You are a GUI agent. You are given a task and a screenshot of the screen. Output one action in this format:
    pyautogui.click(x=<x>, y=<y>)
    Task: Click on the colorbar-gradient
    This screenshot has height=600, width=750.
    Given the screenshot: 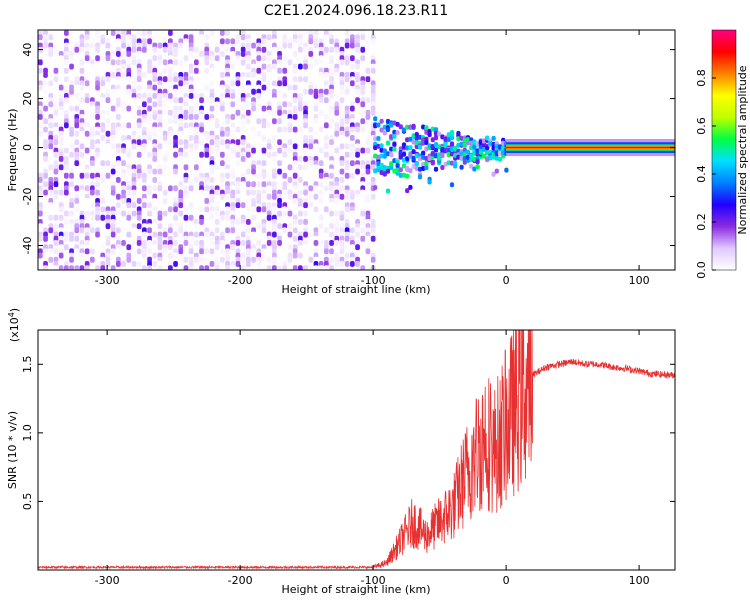 What is the action you would take?
    pyautogui.click(x=724, y=150)
    